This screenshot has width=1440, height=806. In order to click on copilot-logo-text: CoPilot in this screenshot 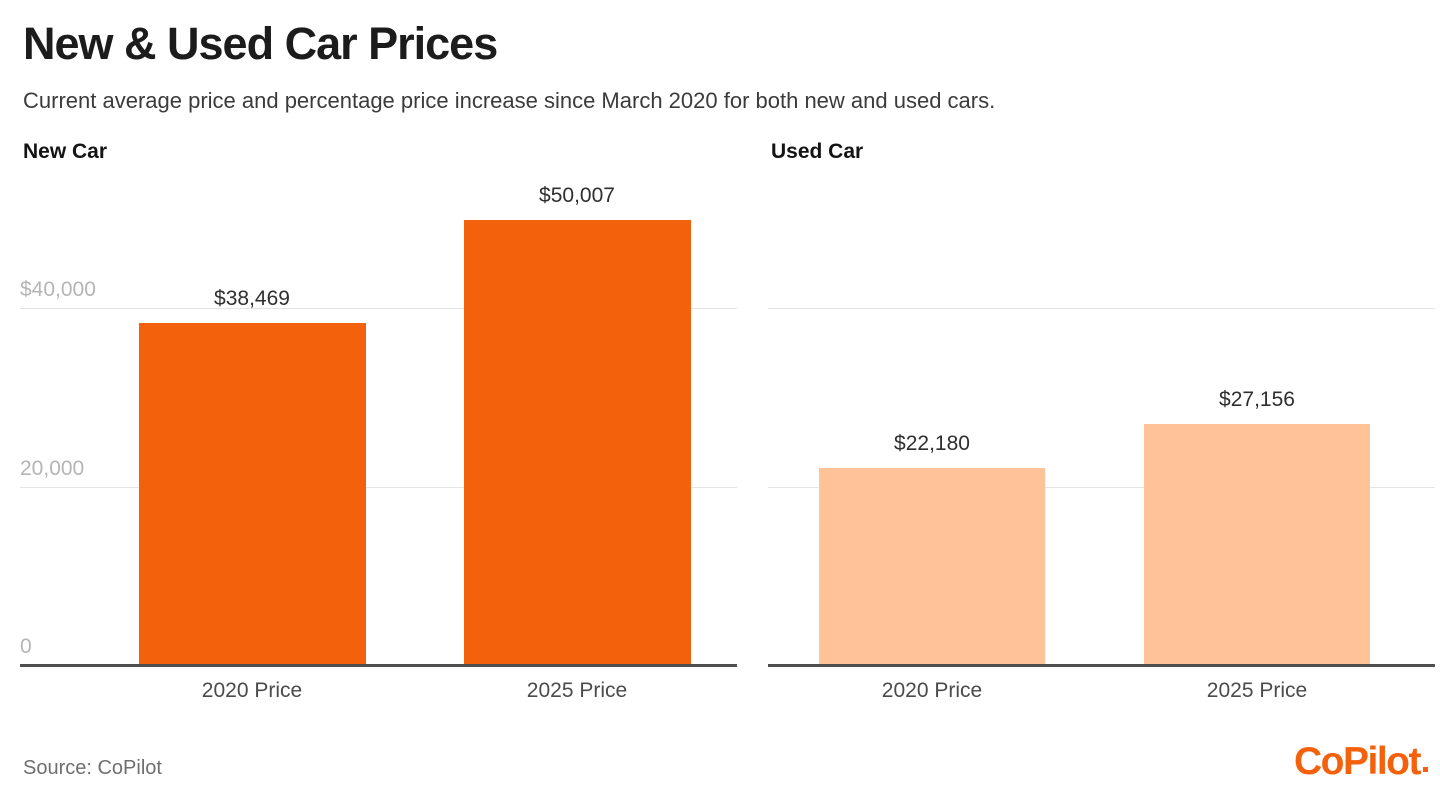, I will do `click(1357, 761)`.